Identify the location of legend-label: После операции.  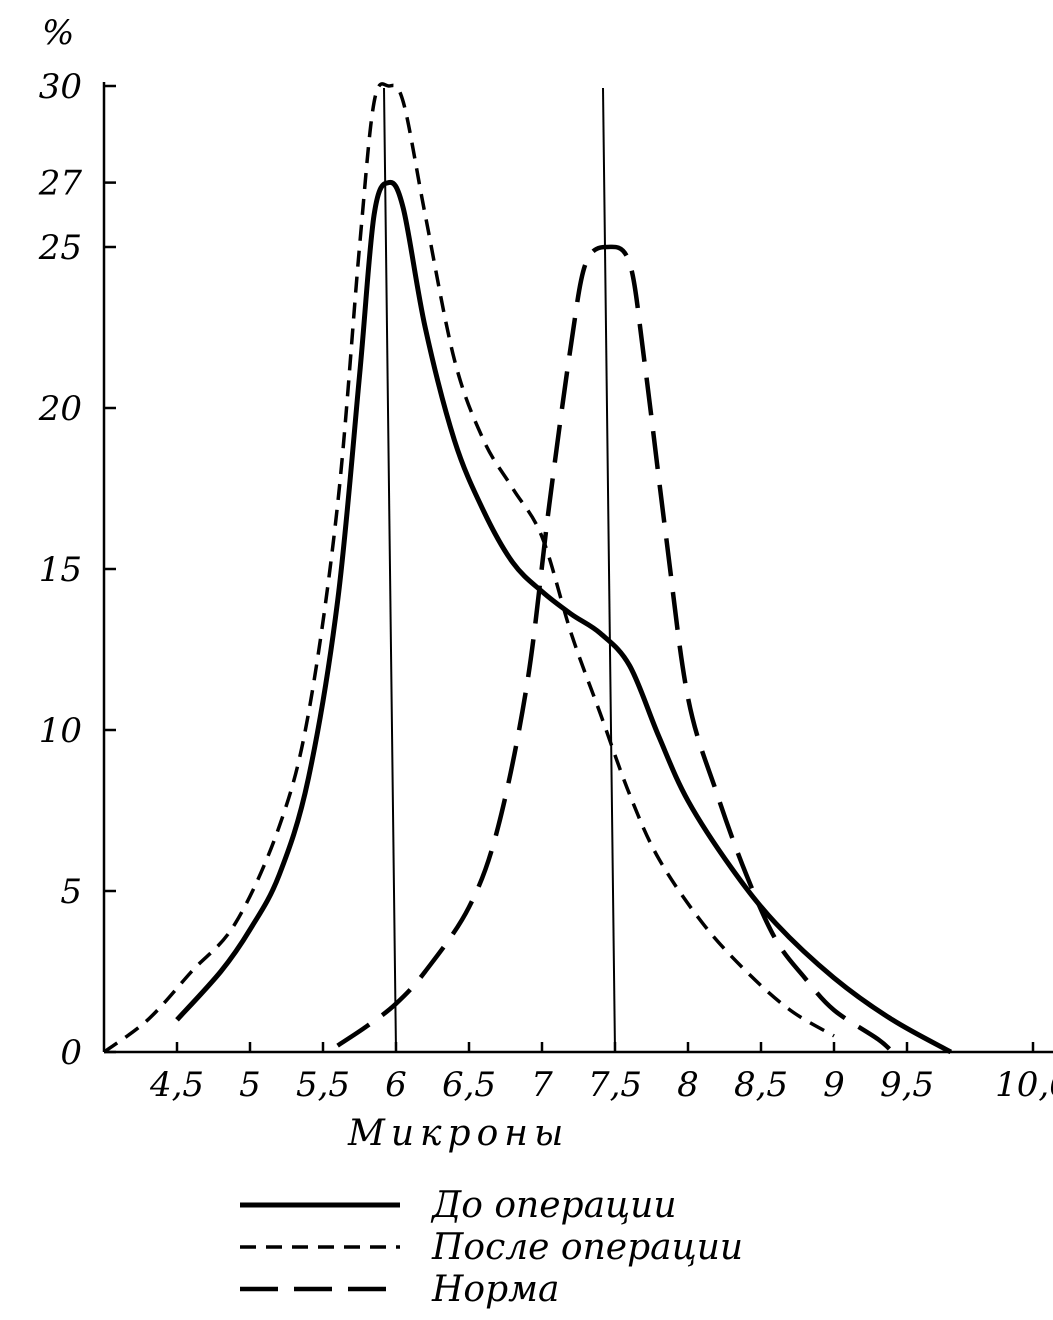
(587, 1247).